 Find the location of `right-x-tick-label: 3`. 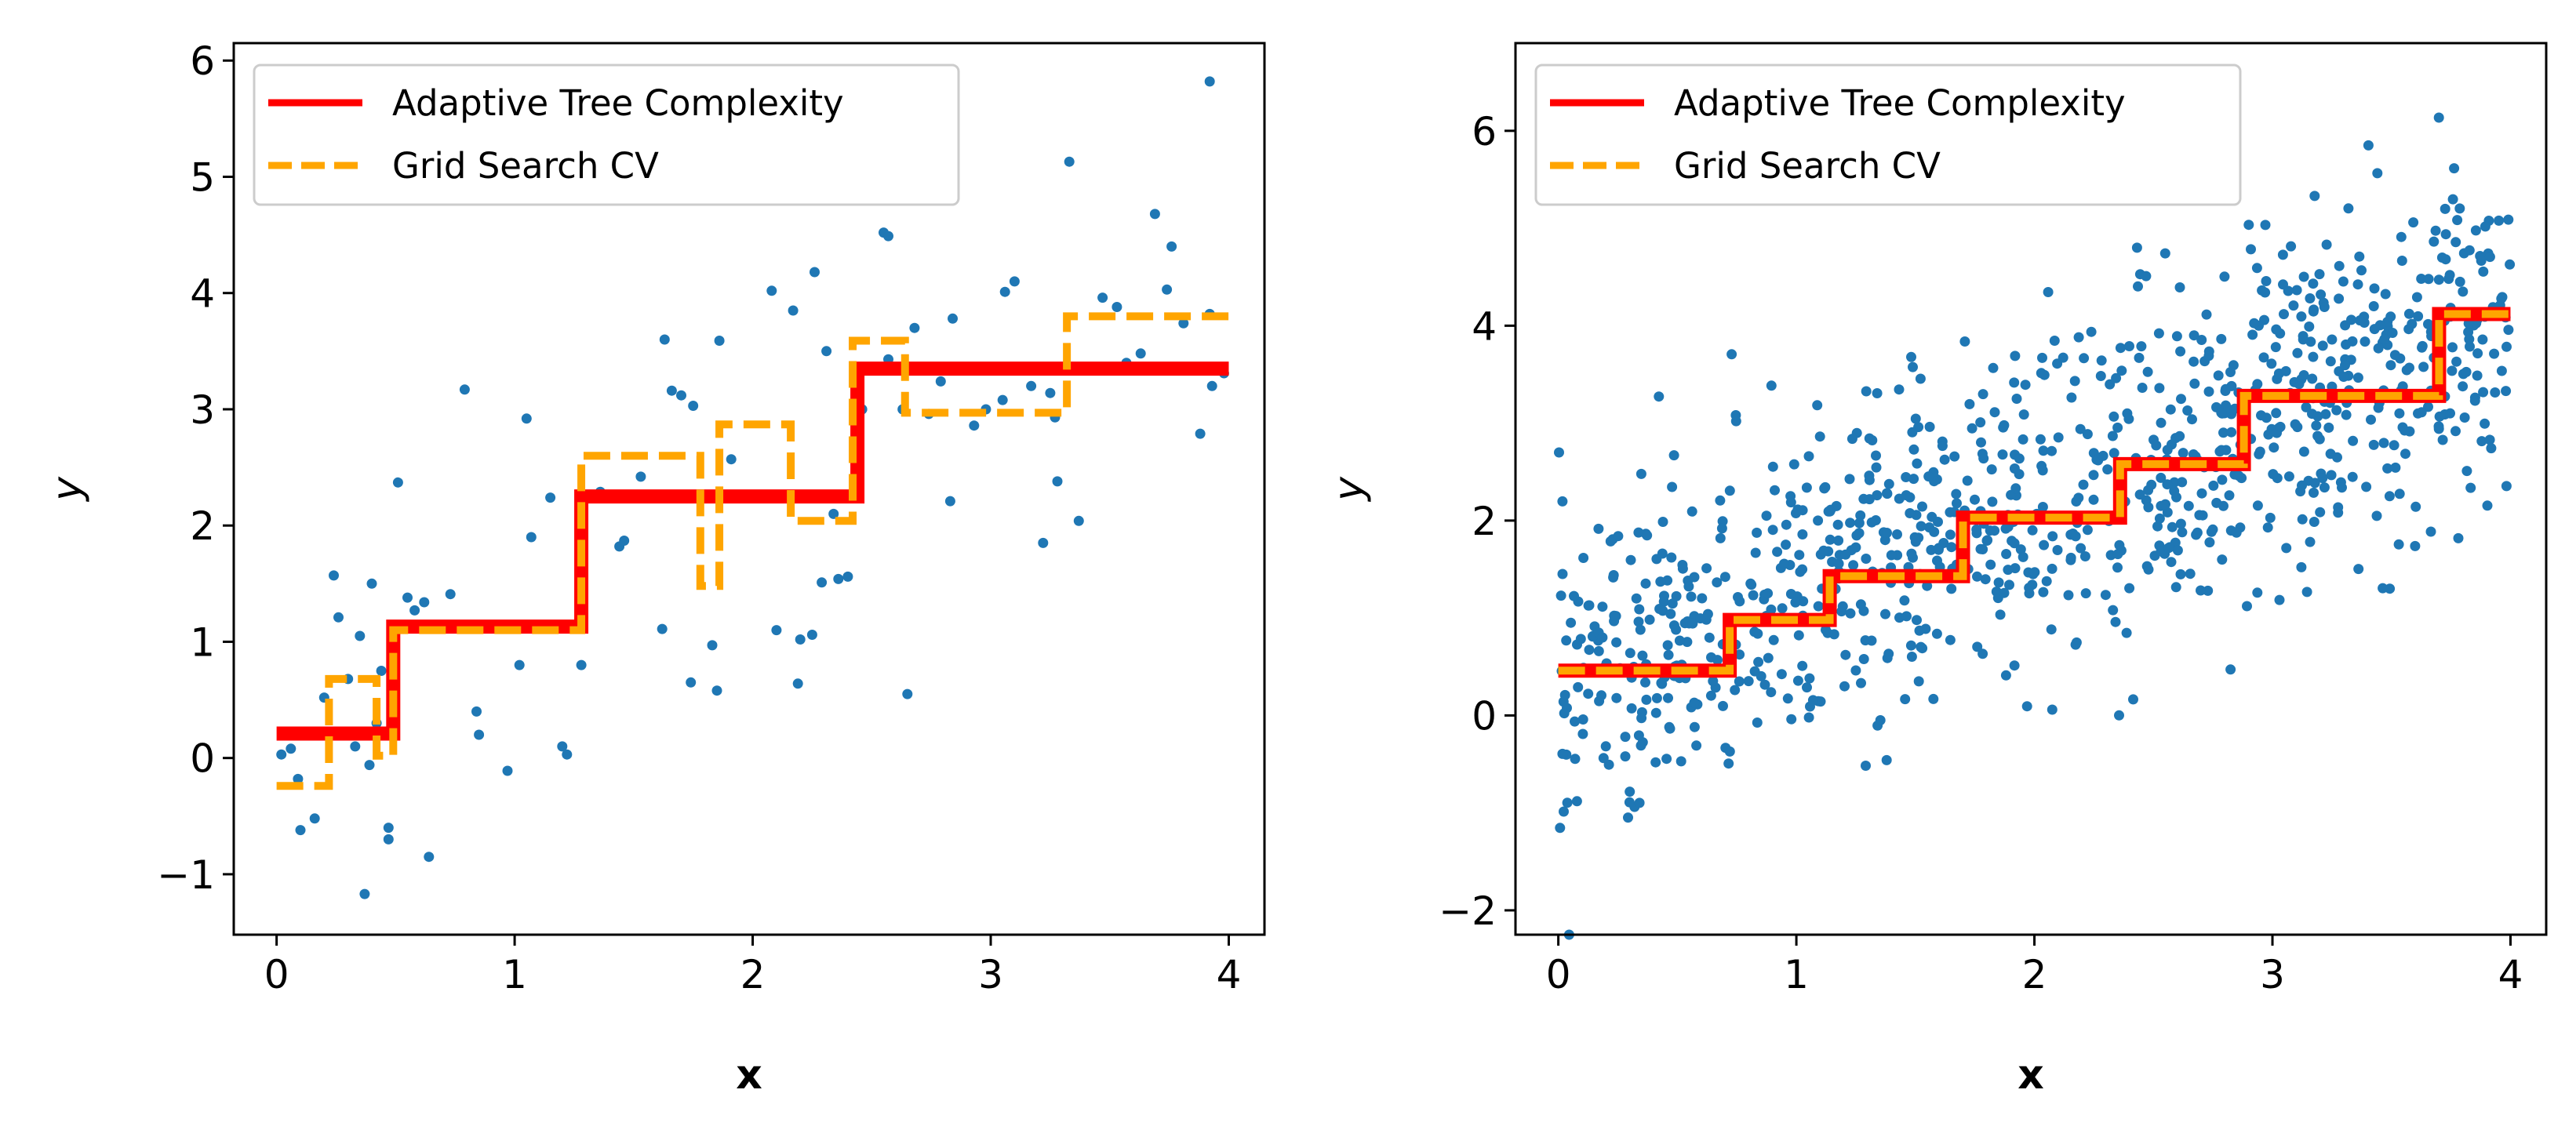

right-x-tick-label: 3 is located at coordinates (2272, 974).